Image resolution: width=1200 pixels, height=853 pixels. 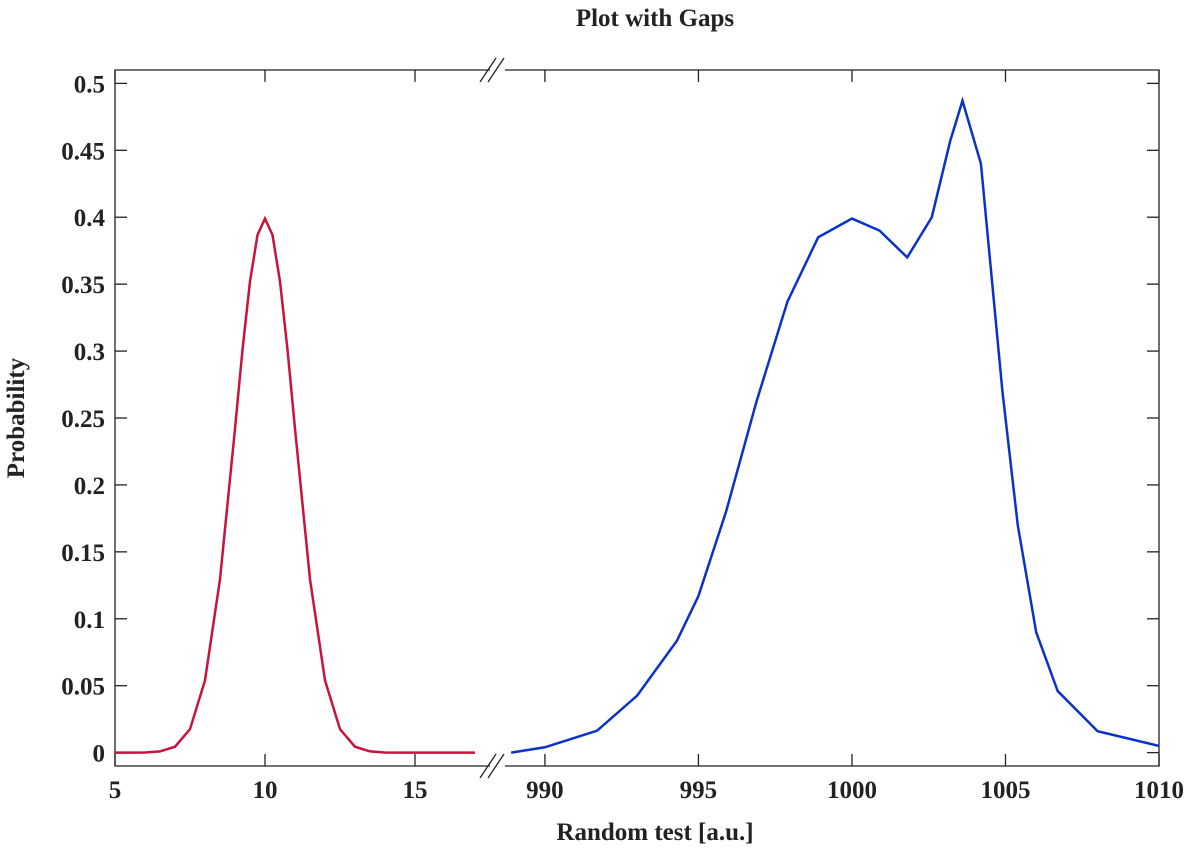 What do you see at coordinates (265, 790) in the screenshot?
I see `x-tick-label: 10` at bounding box center [265, 790].